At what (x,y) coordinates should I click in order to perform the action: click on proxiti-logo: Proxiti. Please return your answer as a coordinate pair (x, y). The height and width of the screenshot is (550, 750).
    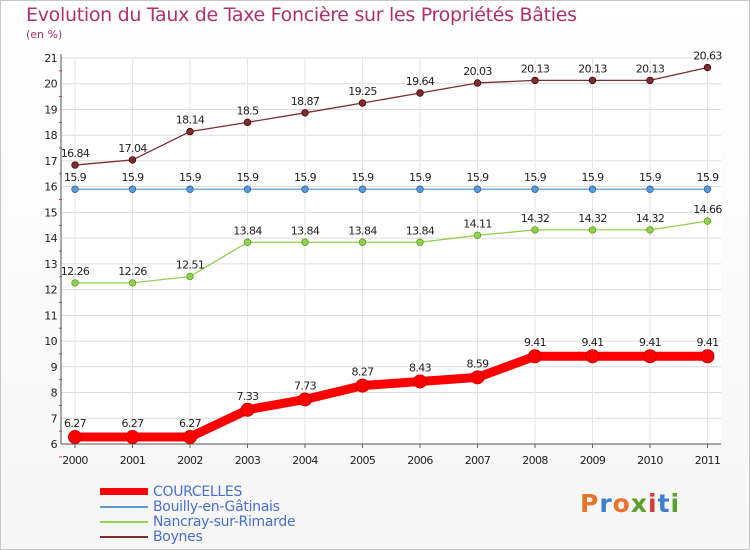
    Looking at the image, I should click on (630, 503).